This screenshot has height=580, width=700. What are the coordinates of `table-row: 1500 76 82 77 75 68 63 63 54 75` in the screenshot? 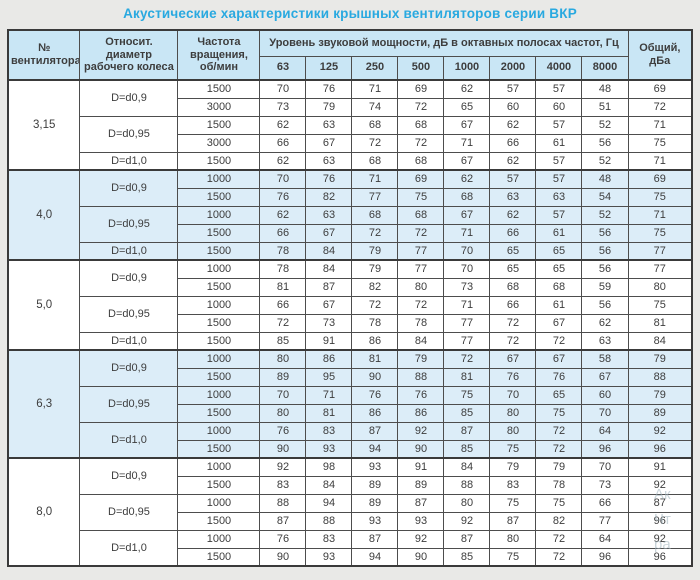 It's located at (350, 197).